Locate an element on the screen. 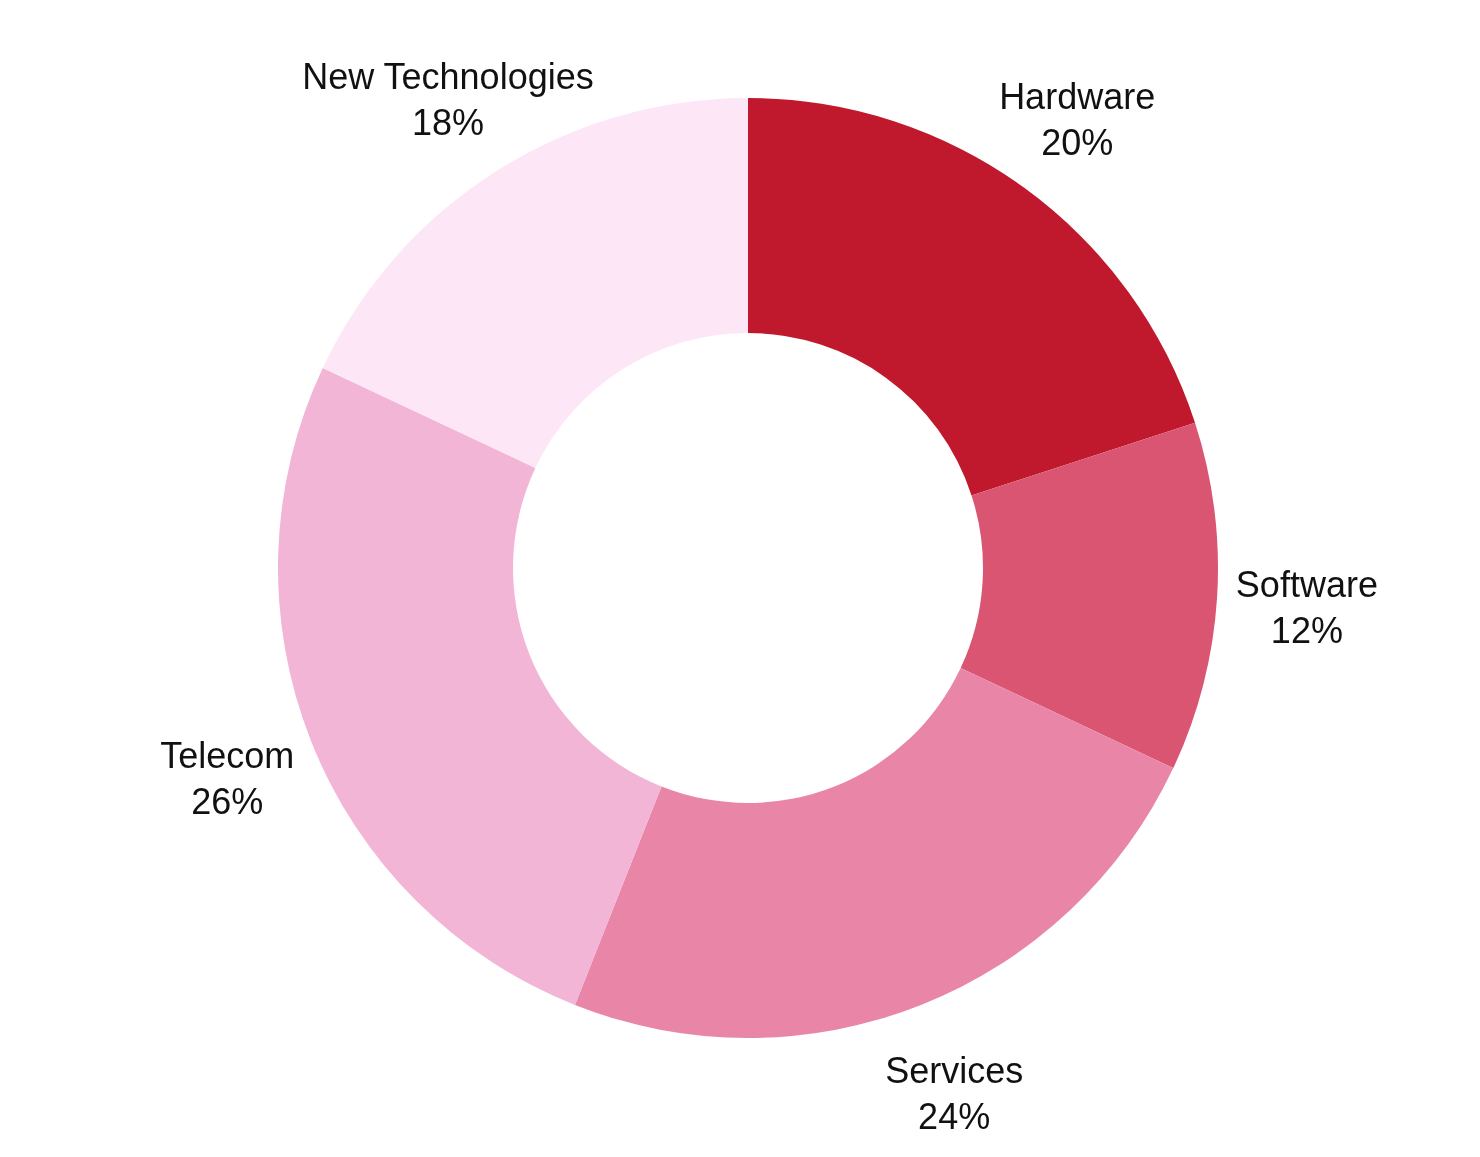 The height and width of the screenshot is (1157, 1480). data-label: 18% is located at coordinates (447, 123).